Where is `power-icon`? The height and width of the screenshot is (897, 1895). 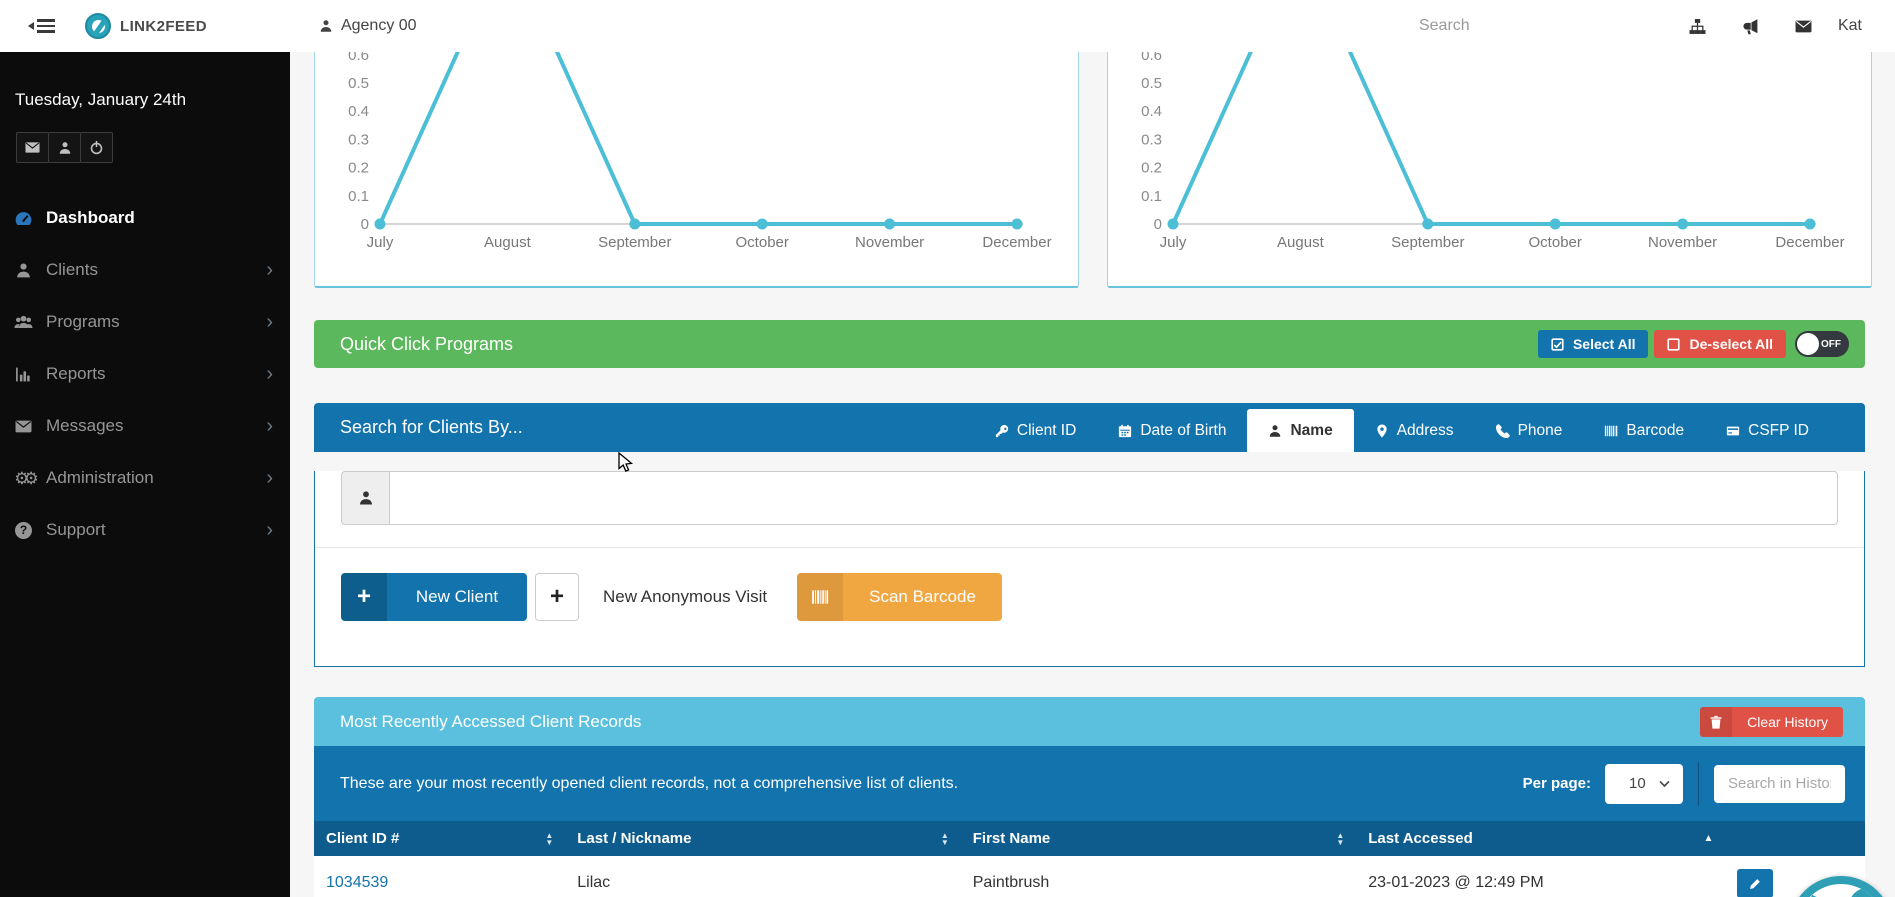 power-icon is located at coordinates (96, 147).